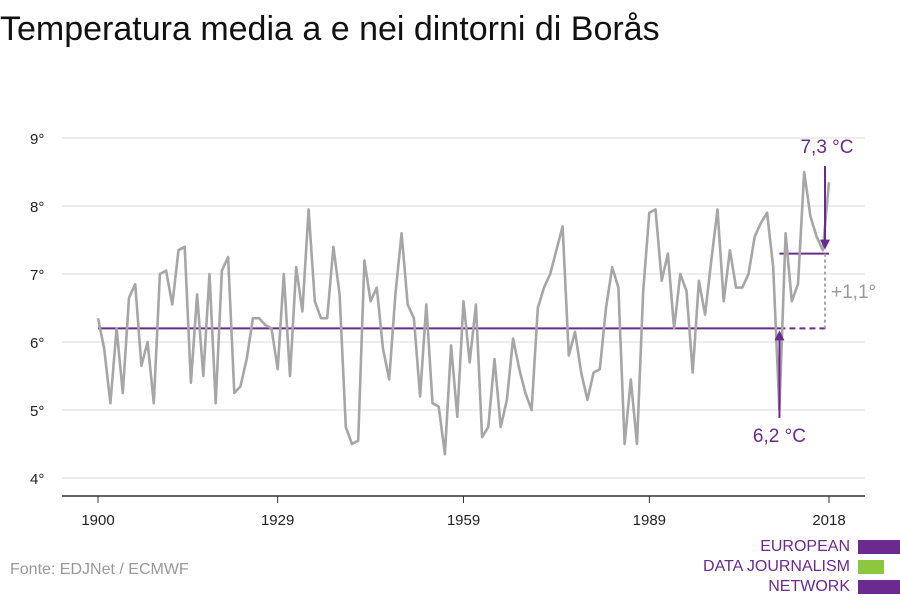  I want to click on annotation-recent-label: 7,3 °C, so click(826, 147).